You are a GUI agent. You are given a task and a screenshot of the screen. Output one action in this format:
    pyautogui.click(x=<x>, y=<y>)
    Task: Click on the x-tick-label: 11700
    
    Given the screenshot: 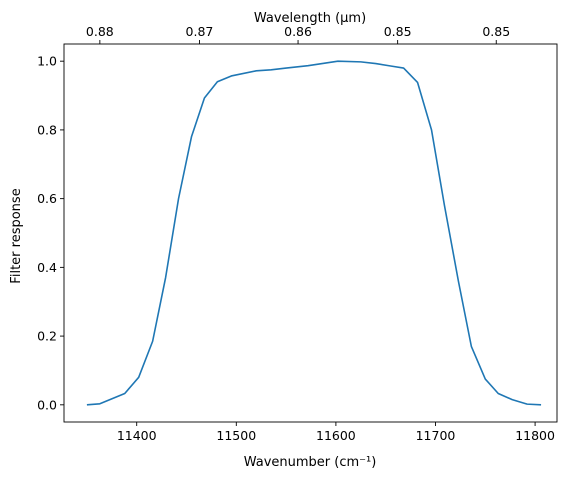 What is the action you would take?
    pyautogui.click(x=436, y=435)
    